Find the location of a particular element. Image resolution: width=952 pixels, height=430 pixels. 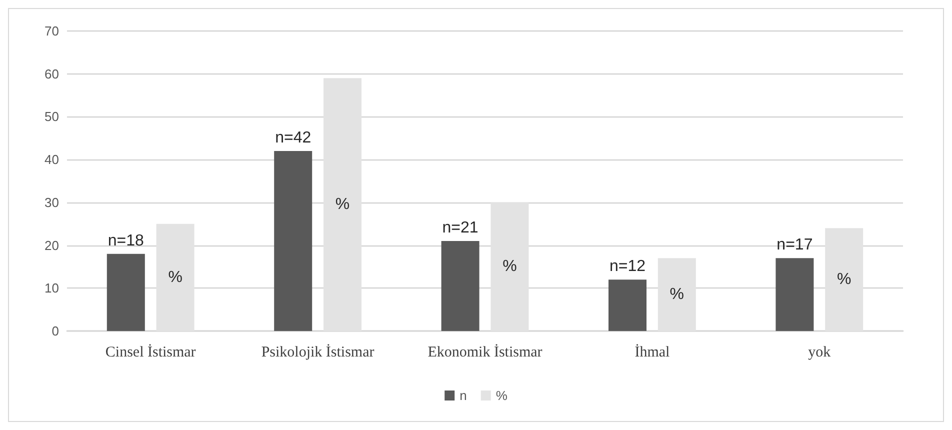

y-tick-label: 0 is located at coordinates (55, 331).